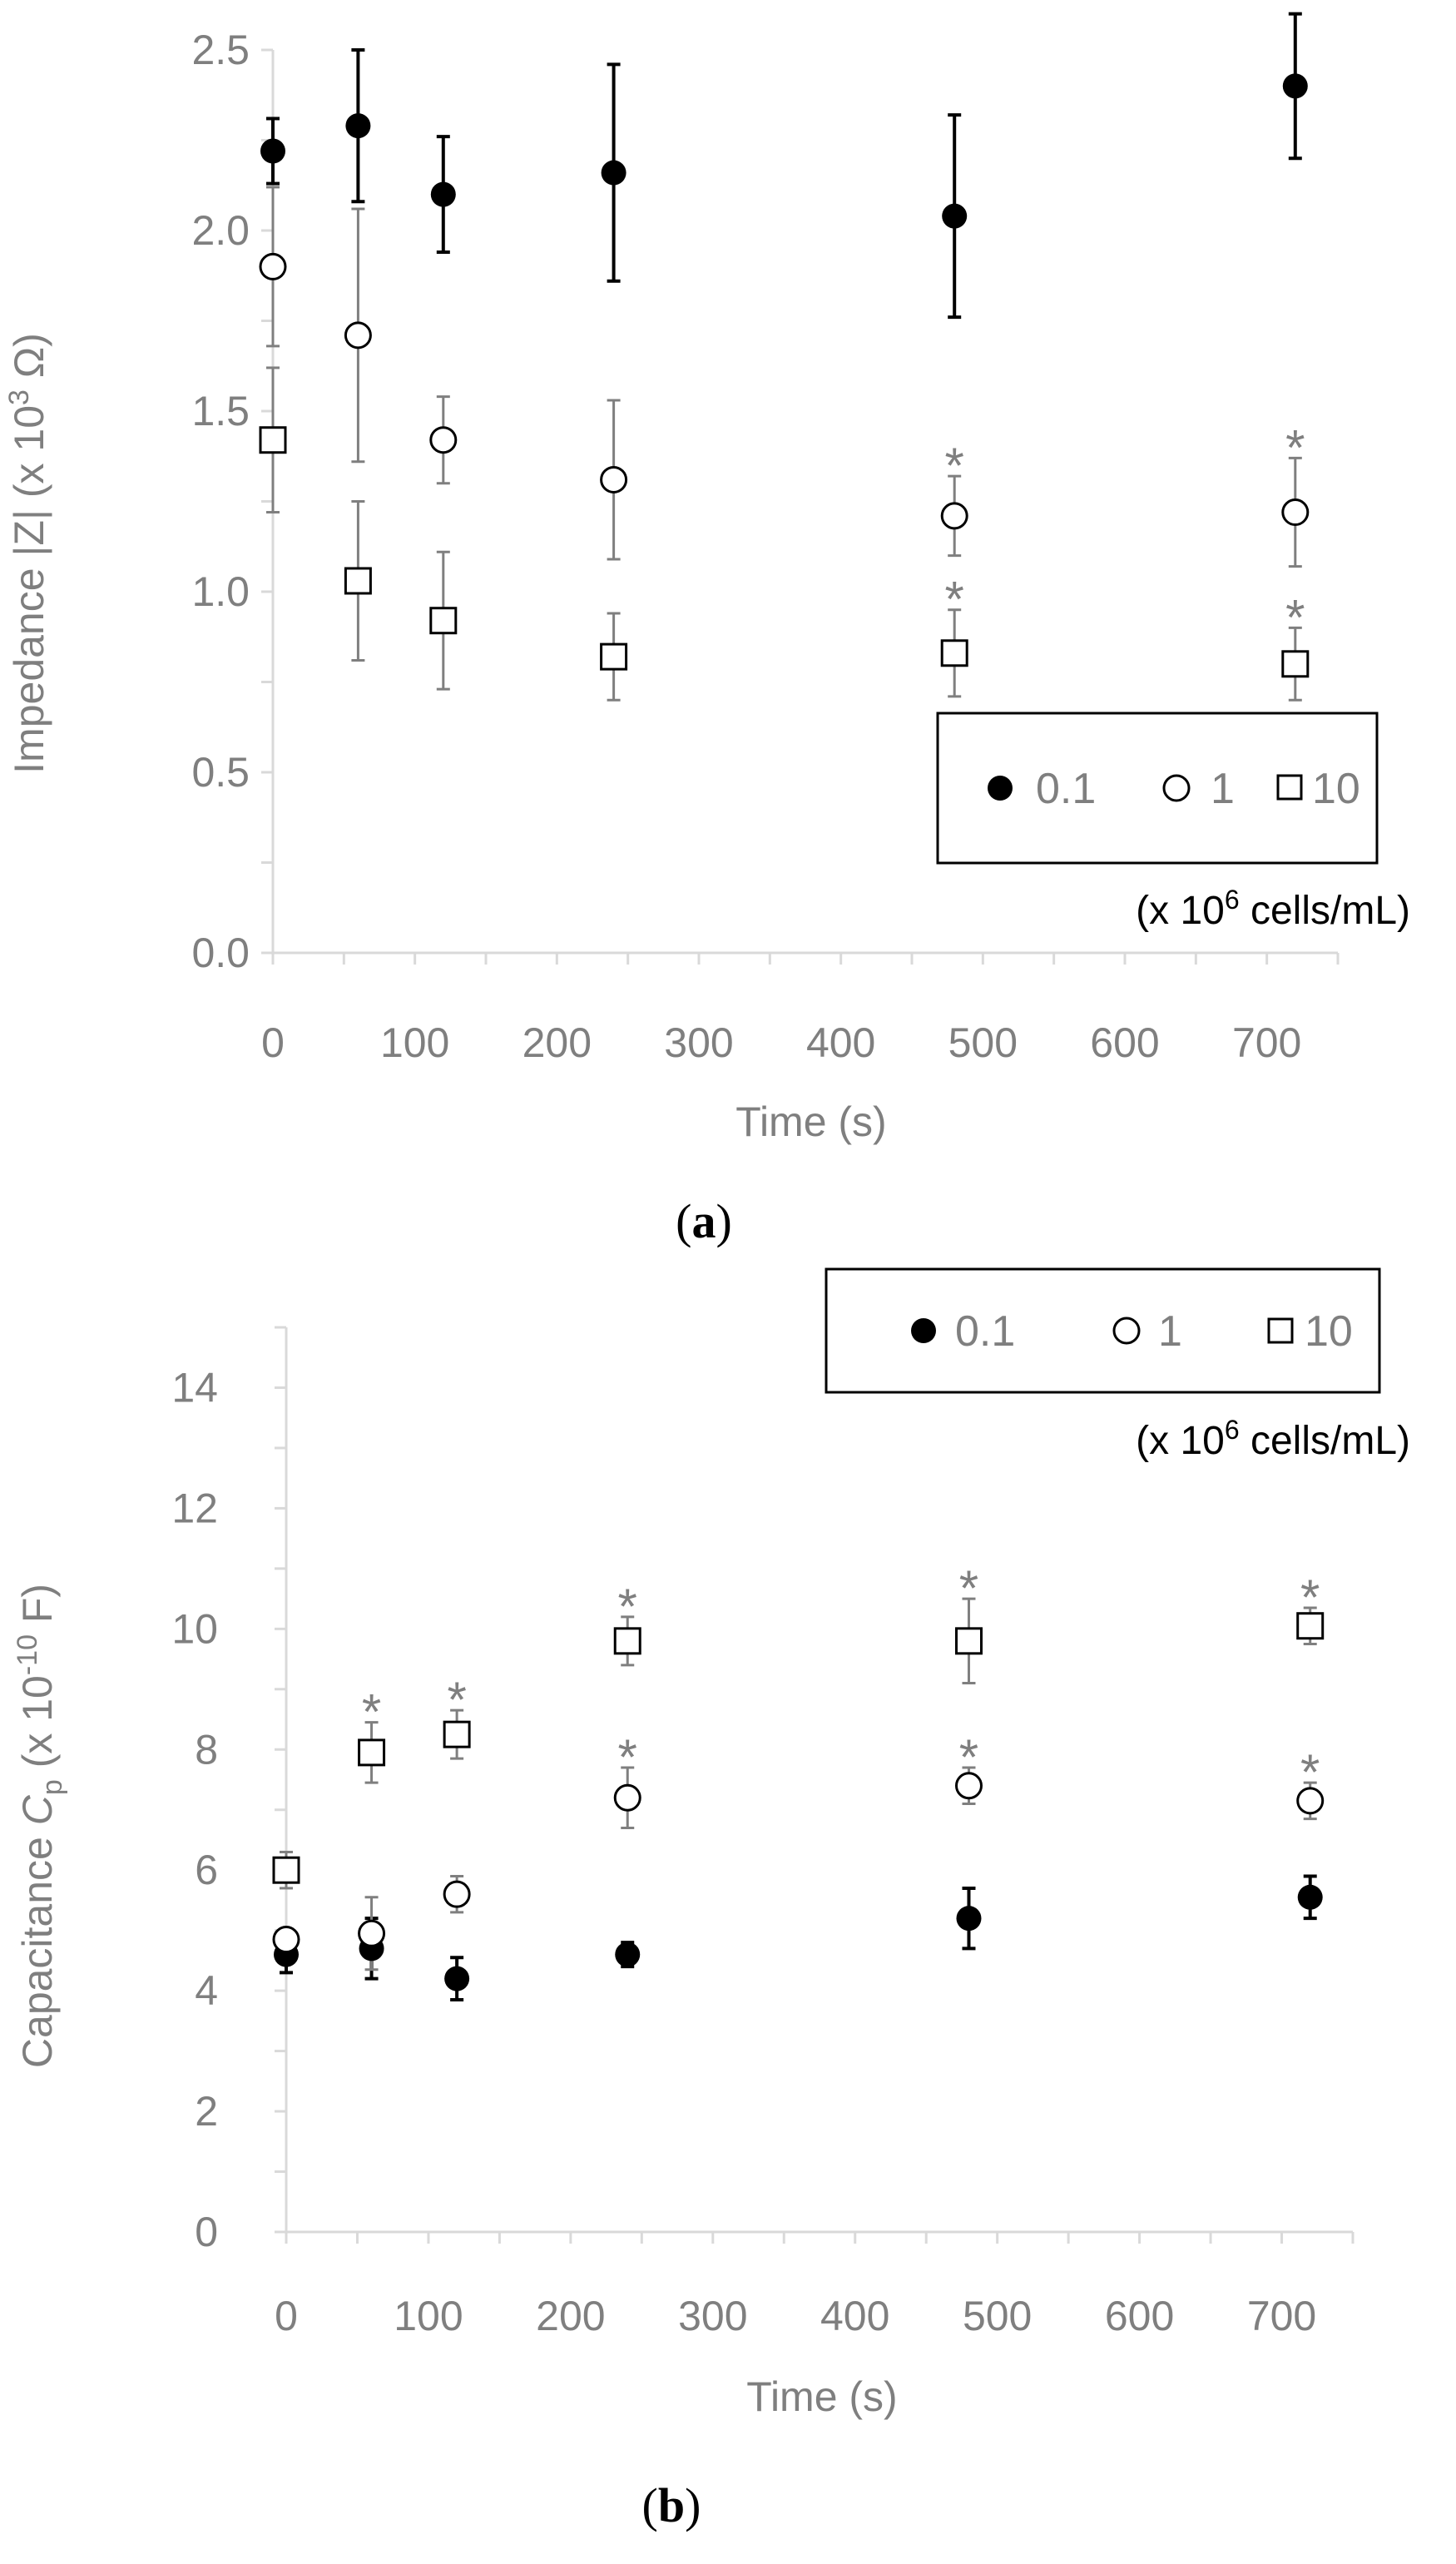 The image size is (1456, 2564). Describe the element at coordinates (650, 2505) in the screenshot. I see `panel-b-label-open: (` at that location.